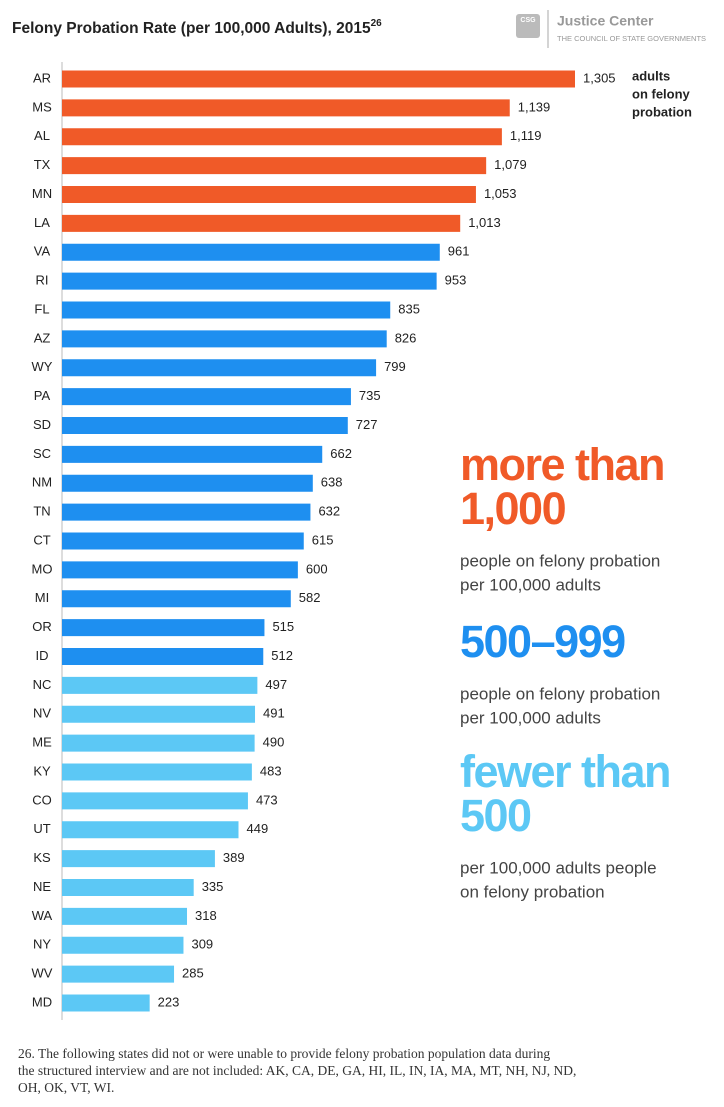 The image size is (724, 1107). I want to click on value-label: 727, so click(367, 424).